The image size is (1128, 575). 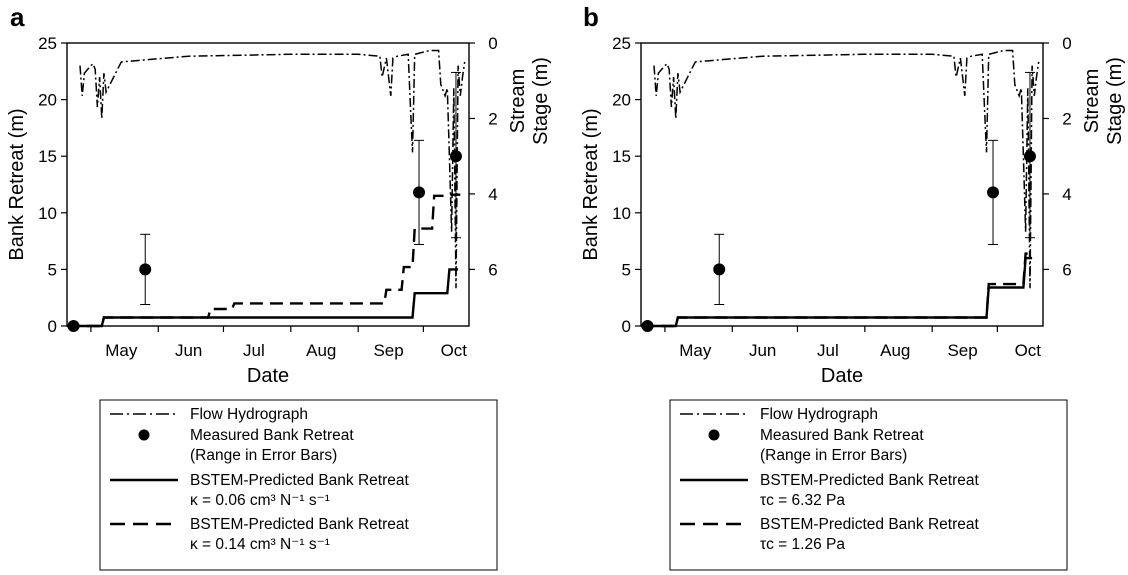 What do you see at coordinates (17, 17) in the screenshot?
I see `panel-label: a` at bounding box center [17, 17].